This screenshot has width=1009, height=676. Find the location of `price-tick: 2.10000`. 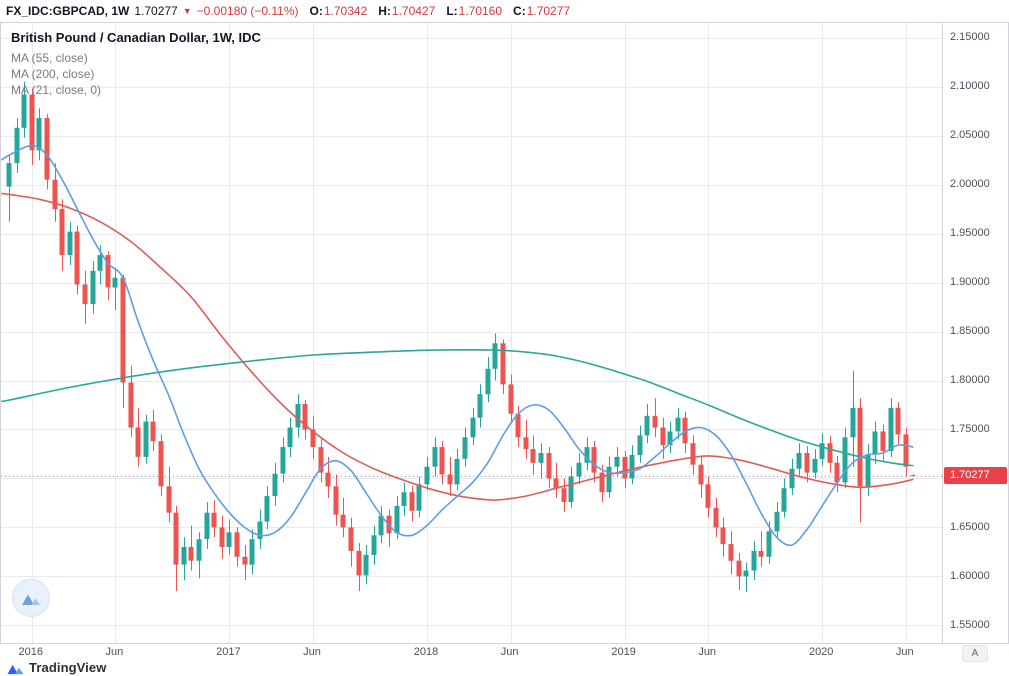

price-tick: 2.10000 is located at coordinates (970, 86).